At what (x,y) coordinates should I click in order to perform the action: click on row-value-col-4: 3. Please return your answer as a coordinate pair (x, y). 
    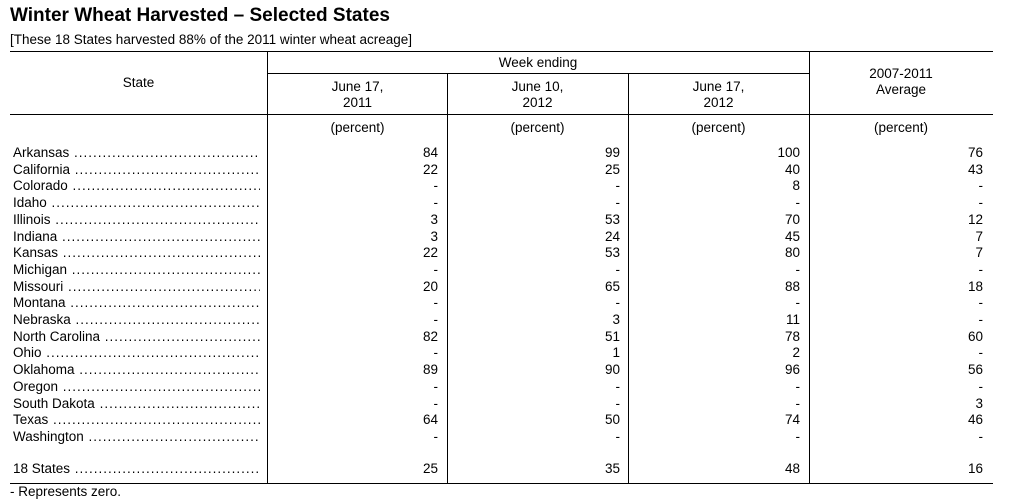
    Looking at the image, I should click on (979, 403).